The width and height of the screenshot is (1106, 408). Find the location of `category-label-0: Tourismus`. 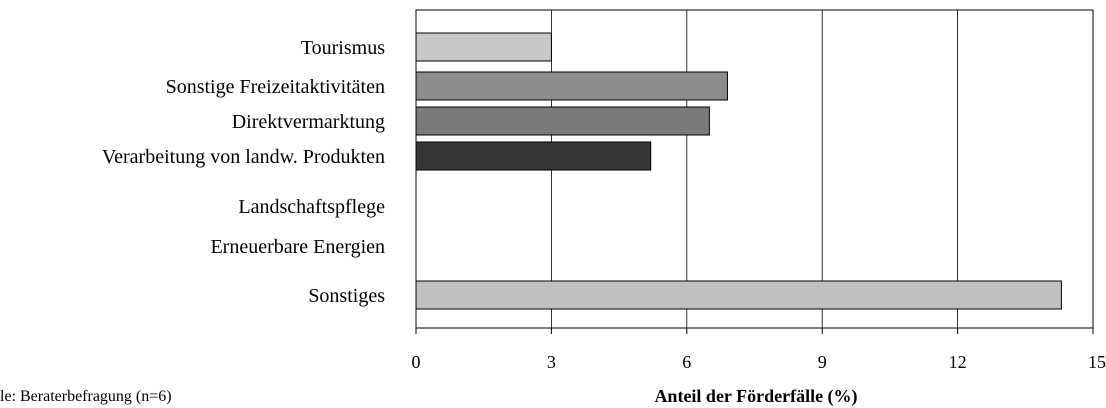

category-label-0: Tourismus is located at coordinates (343, 48).